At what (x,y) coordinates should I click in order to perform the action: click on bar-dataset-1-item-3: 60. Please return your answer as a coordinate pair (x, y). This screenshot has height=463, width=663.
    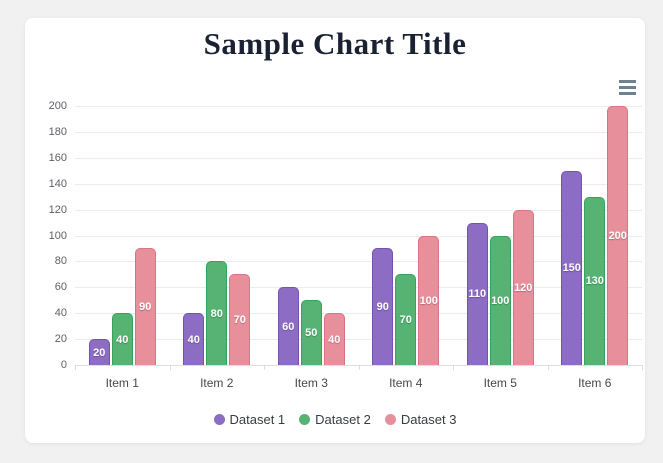
    Looking at the image, I should click on (288, 326).